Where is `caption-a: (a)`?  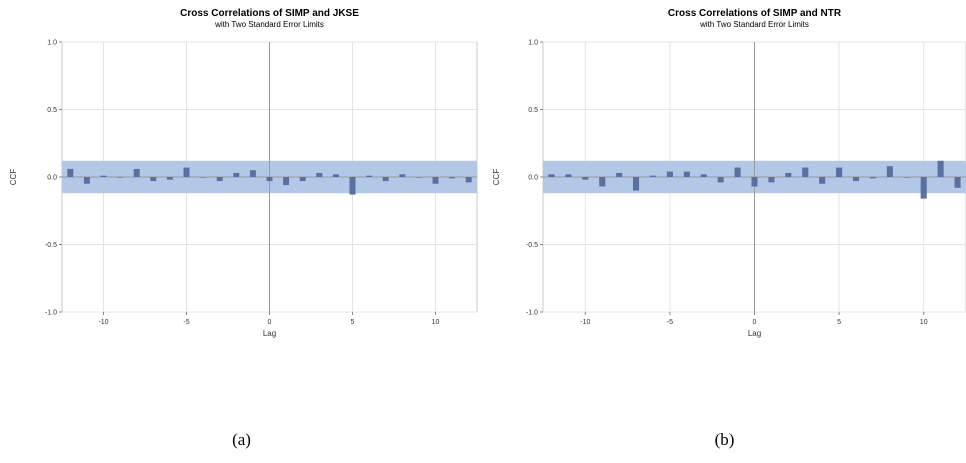
caption-a: (a) is located at coordinates (241, 439).